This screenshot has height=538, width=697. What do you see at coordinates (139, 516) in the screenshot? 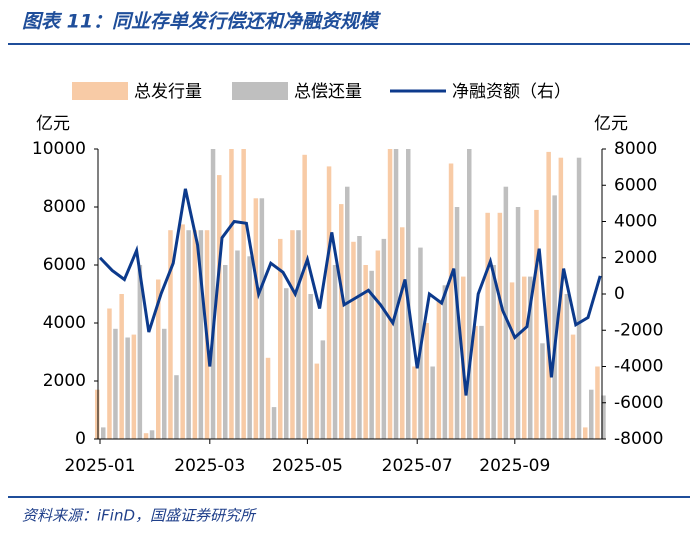
I see `source: 资料来源：iFinD，国盛证券研究所` at bounding box center [139, 516].